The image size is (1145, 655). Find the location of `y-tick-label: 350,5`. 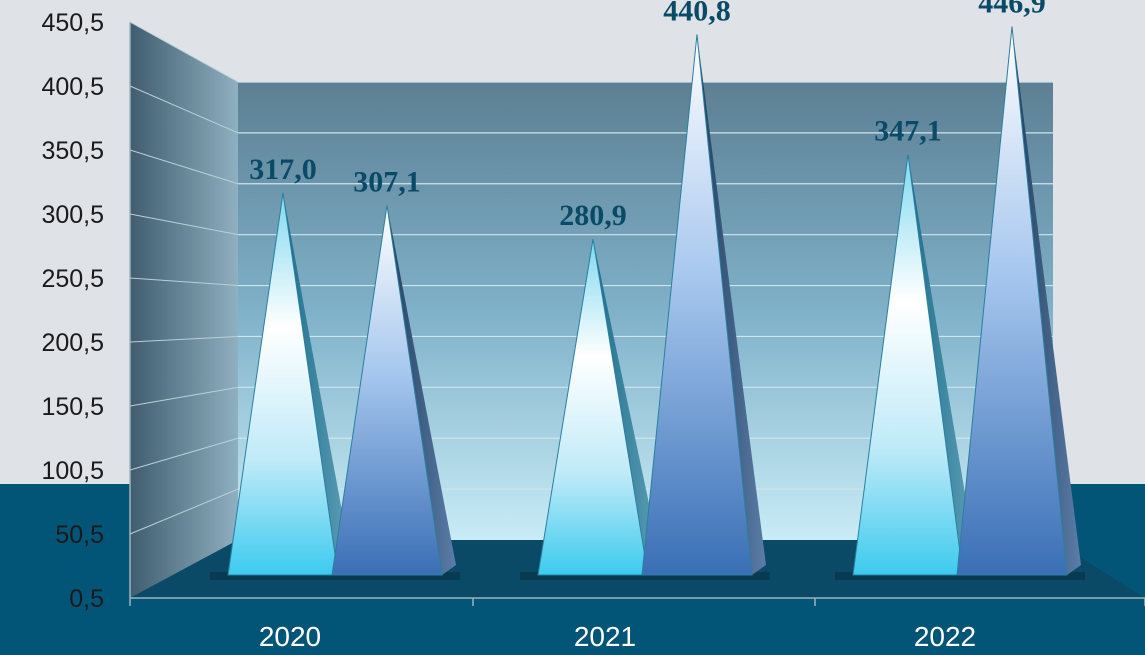

y-tick-label: 350,5 is located at coordinates (72, 151).